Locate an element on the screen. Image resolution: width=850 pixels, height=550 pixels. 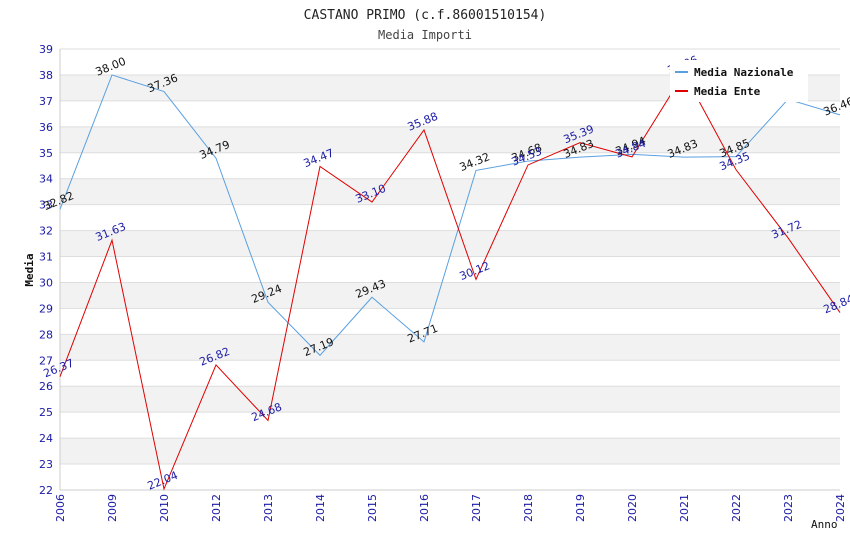
legend-box is located at coordinates (739, 81).